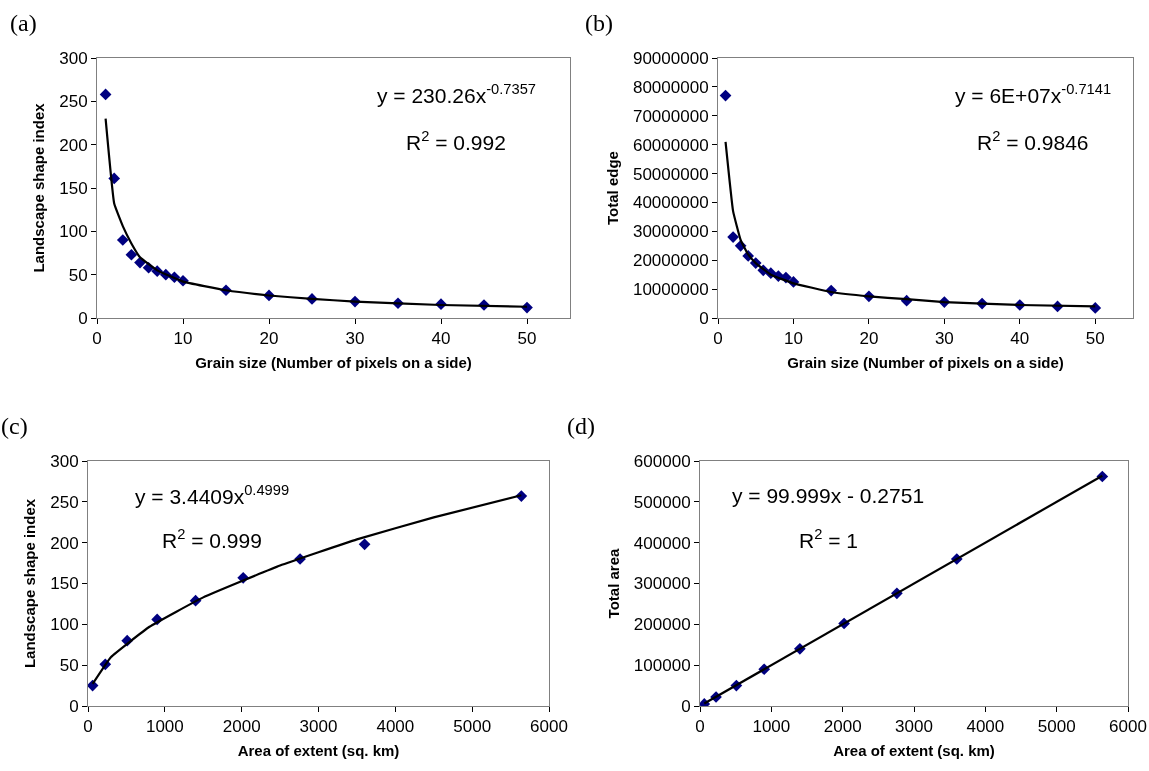  What do you see at coordinates (670, 290) in the screenshot?
I see `y-tick-label: 10000000` at bounding box center [670, 290].